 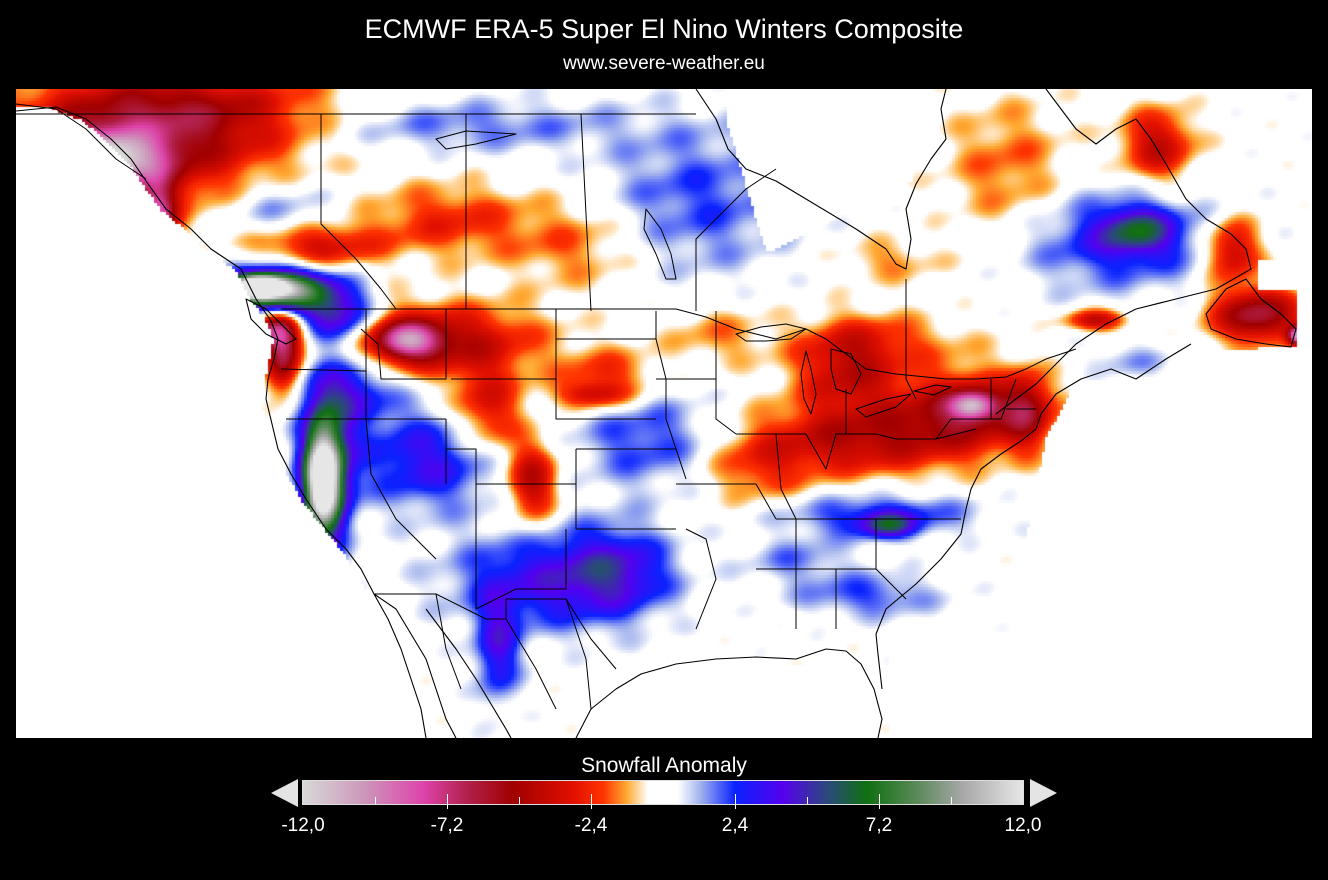 What do you see at coordinates (729, 693) in the screenshot?
I see `gulf-coast` at bounding box center [729, 693].